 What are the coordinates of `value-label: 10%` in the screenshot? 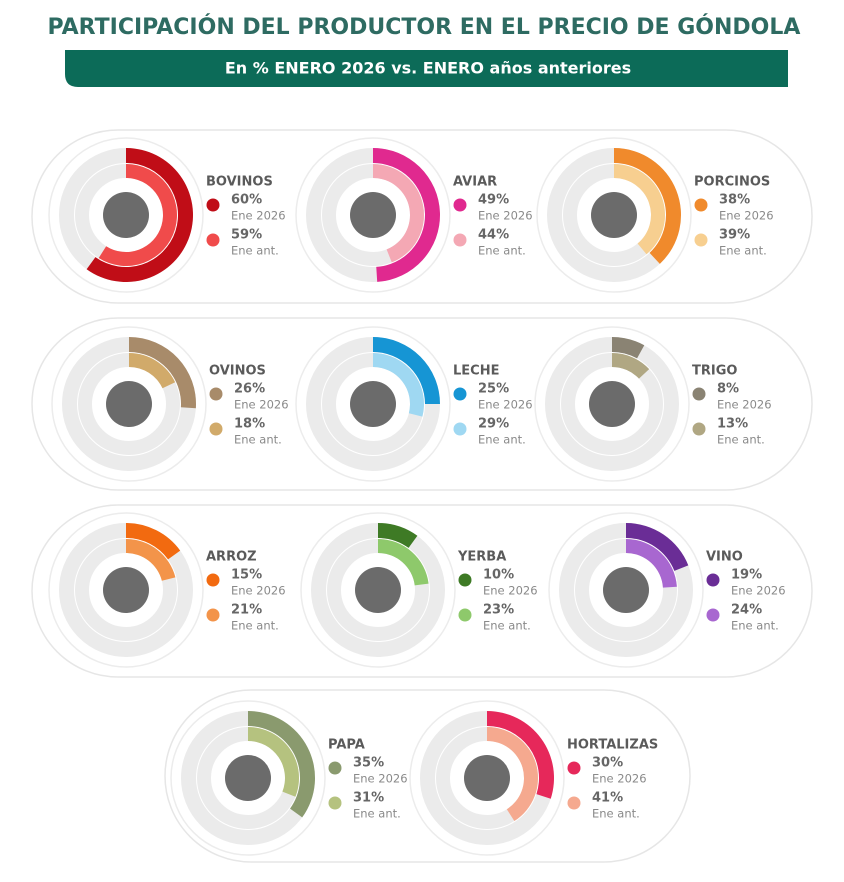 It's located at (498, 575).